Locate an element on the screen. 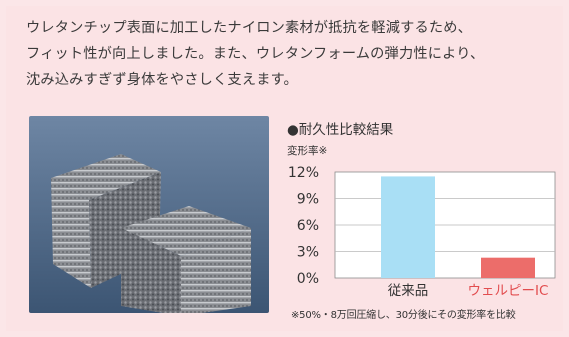 This screenshot has height=337, width=569. y-tick-label: 3% is located at coordinates (308, 253).